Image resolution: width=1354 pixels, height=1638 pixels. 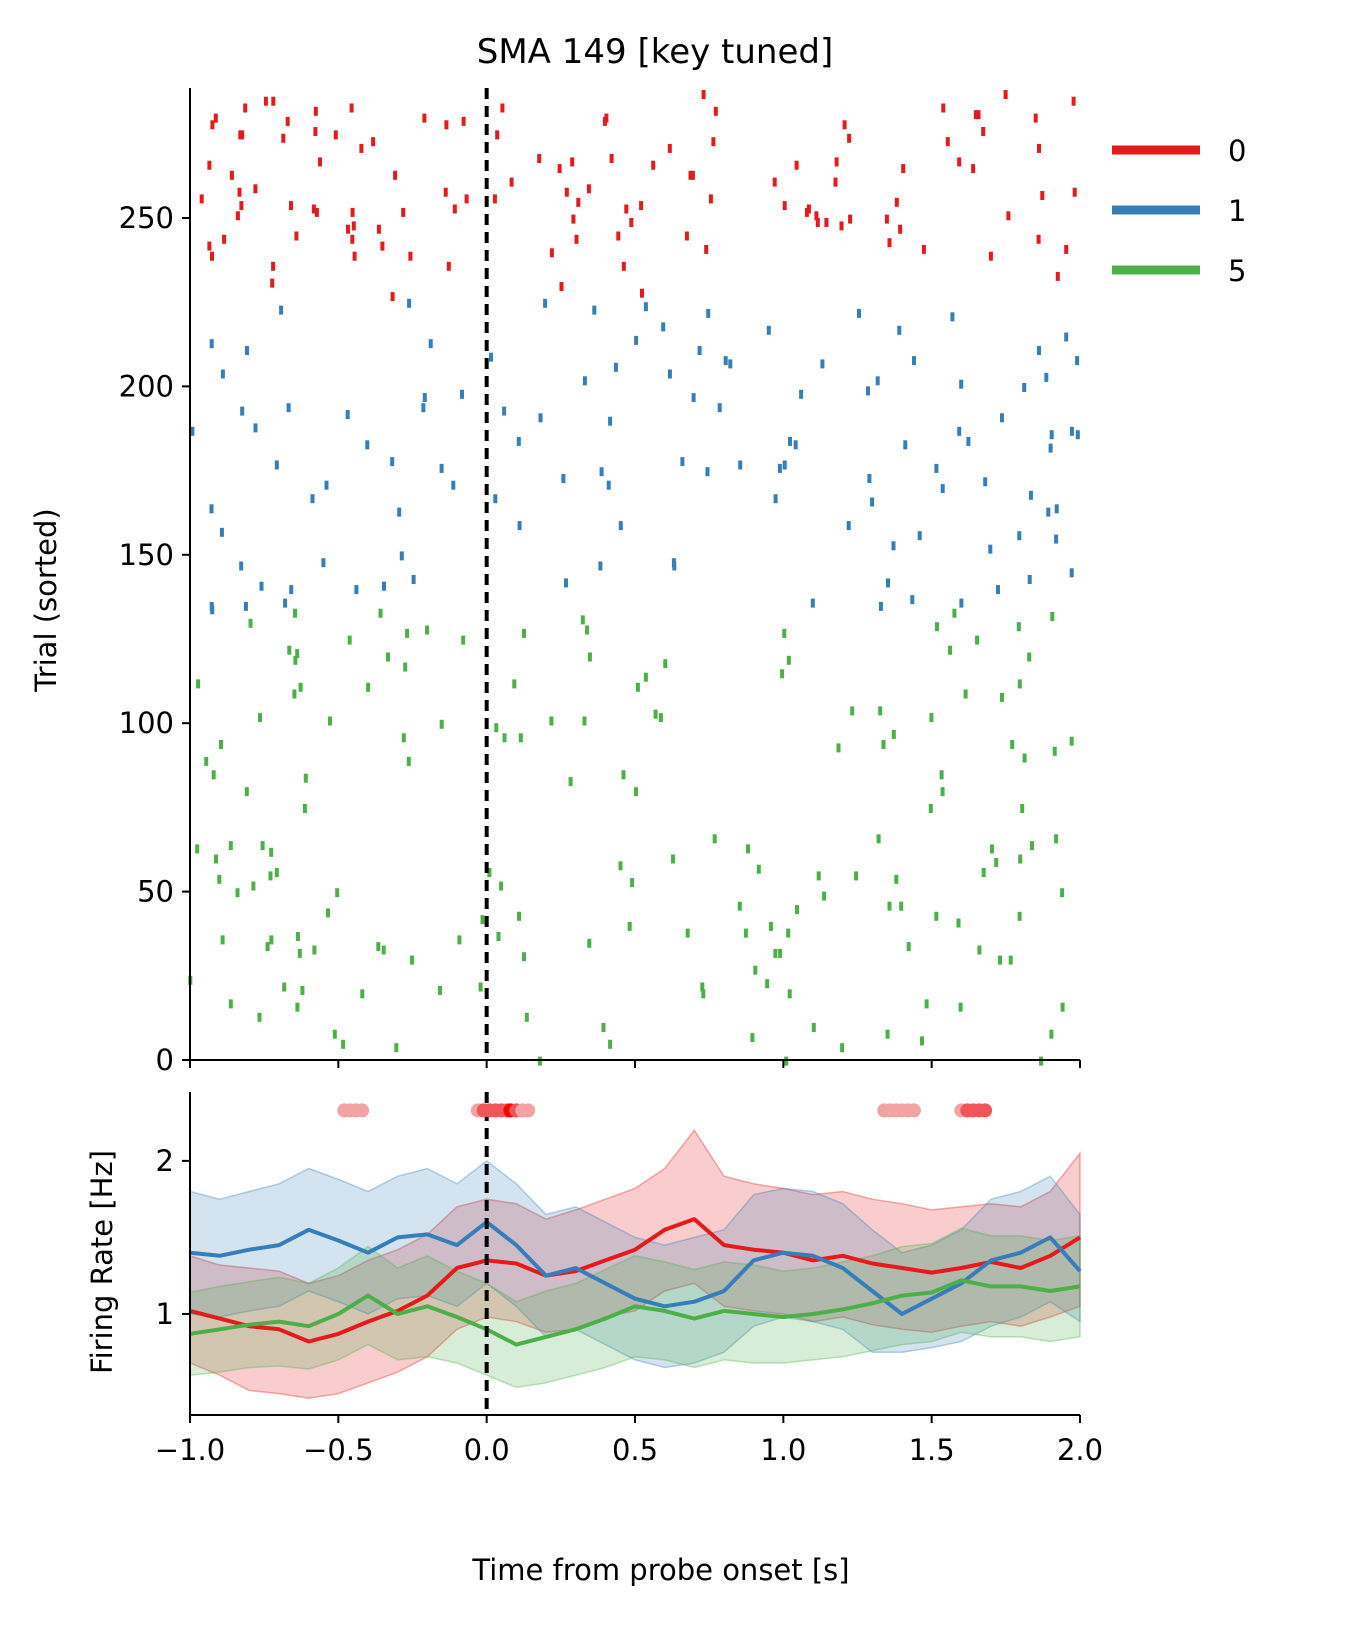 What do you see at coordinates (165, 1314) in the screenshot?
I see `rate-y-tick-label: 1` at bounding box center [165, 1314].